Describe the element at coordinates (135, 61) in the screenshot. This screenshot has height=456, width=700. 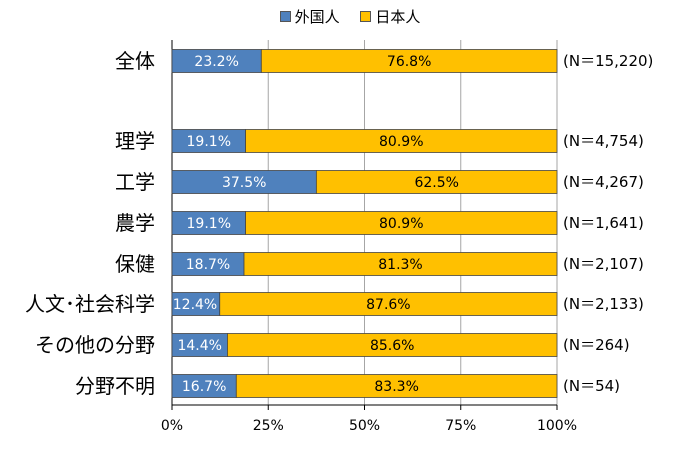
I see `category-label: 全体` at that location.